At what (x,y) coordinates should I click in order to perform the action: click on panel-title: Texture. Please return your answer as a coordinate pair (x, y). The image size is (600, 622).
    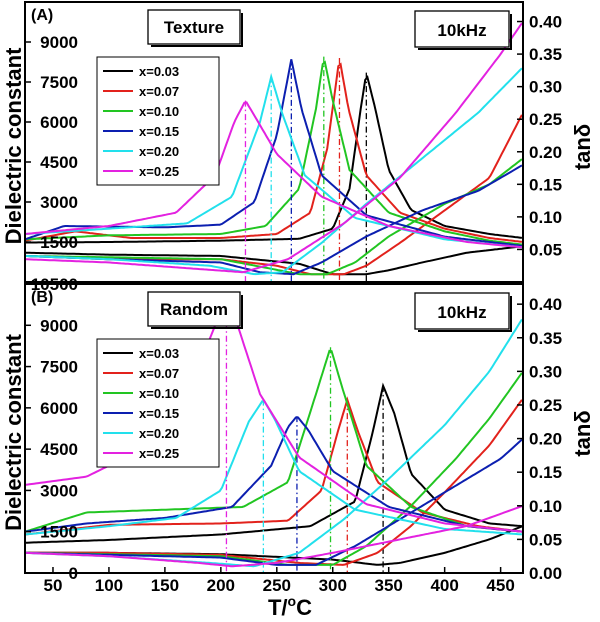
    Looking at the image, I should click on (194, 27).